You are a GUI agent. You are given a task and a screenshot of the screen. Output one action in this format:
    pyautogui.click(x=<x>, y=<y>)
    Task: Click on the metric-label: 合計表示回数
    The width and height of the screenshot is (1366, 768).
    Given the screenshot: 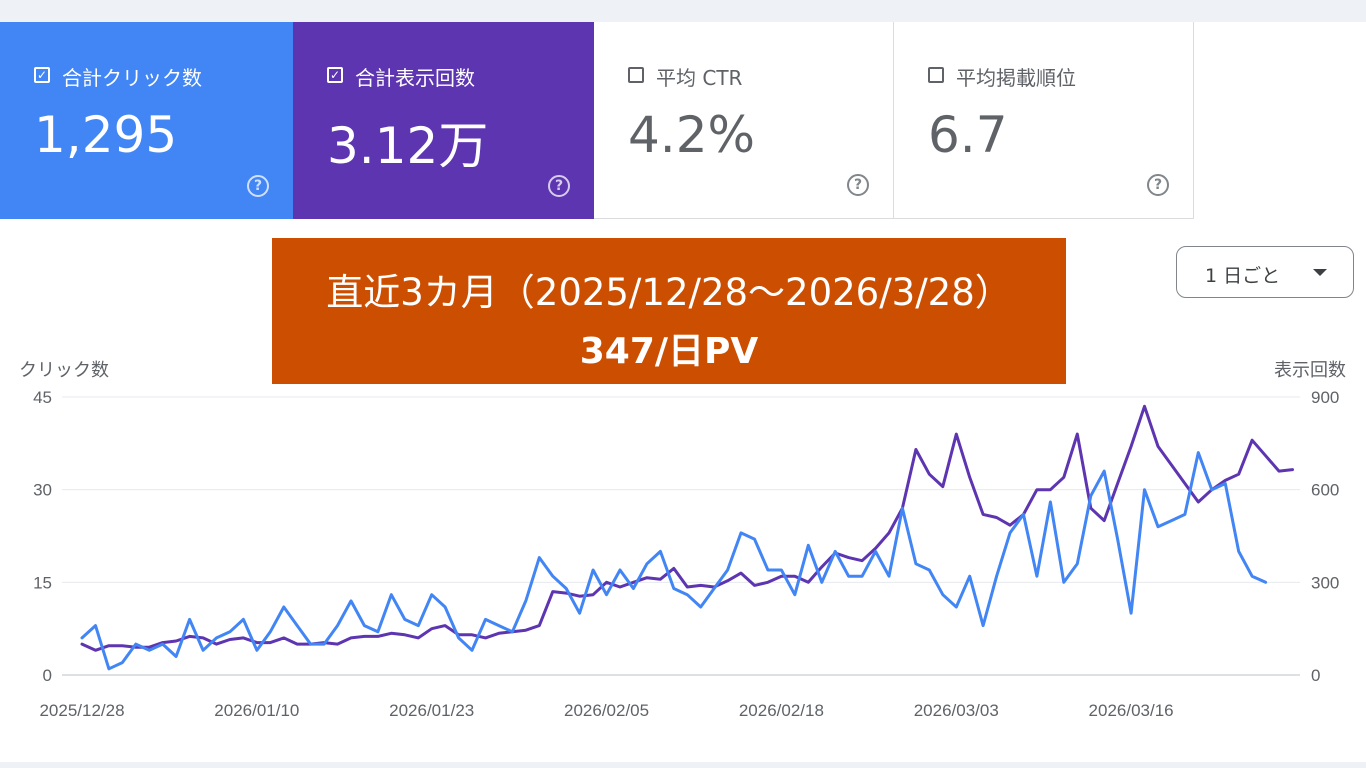 What is the action you would take?
    pyautogui.click(x=415, y=78)
    